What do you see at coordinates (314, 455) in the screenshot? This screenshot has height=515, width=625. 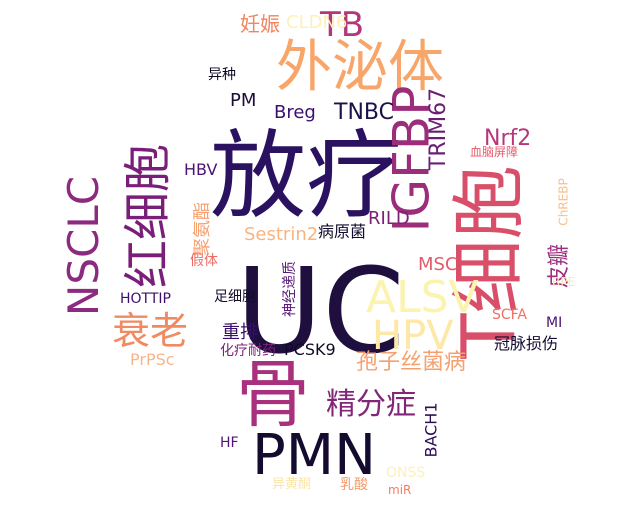 I see `word-pmn: PMN` at bounding box center [314, 455].